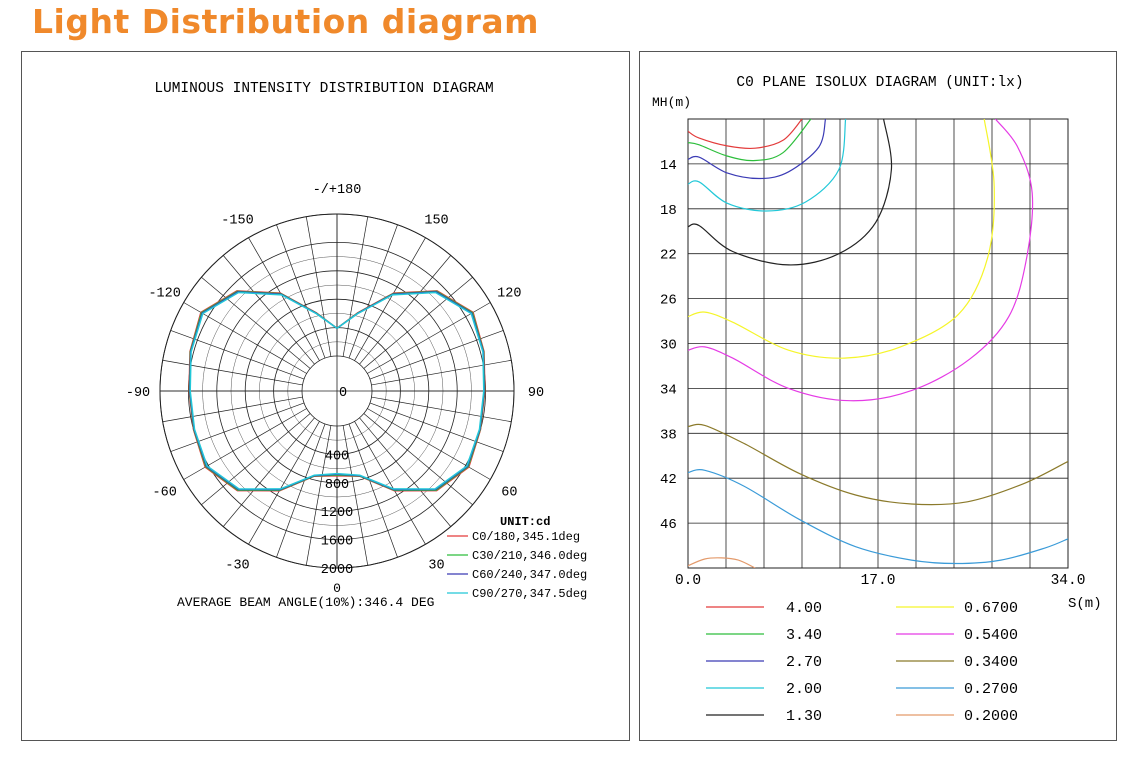  Describe the element at coordinates (526, 537) in the screenshot. I see `polar-legend-label: C0/180,345.1deg` at that location.